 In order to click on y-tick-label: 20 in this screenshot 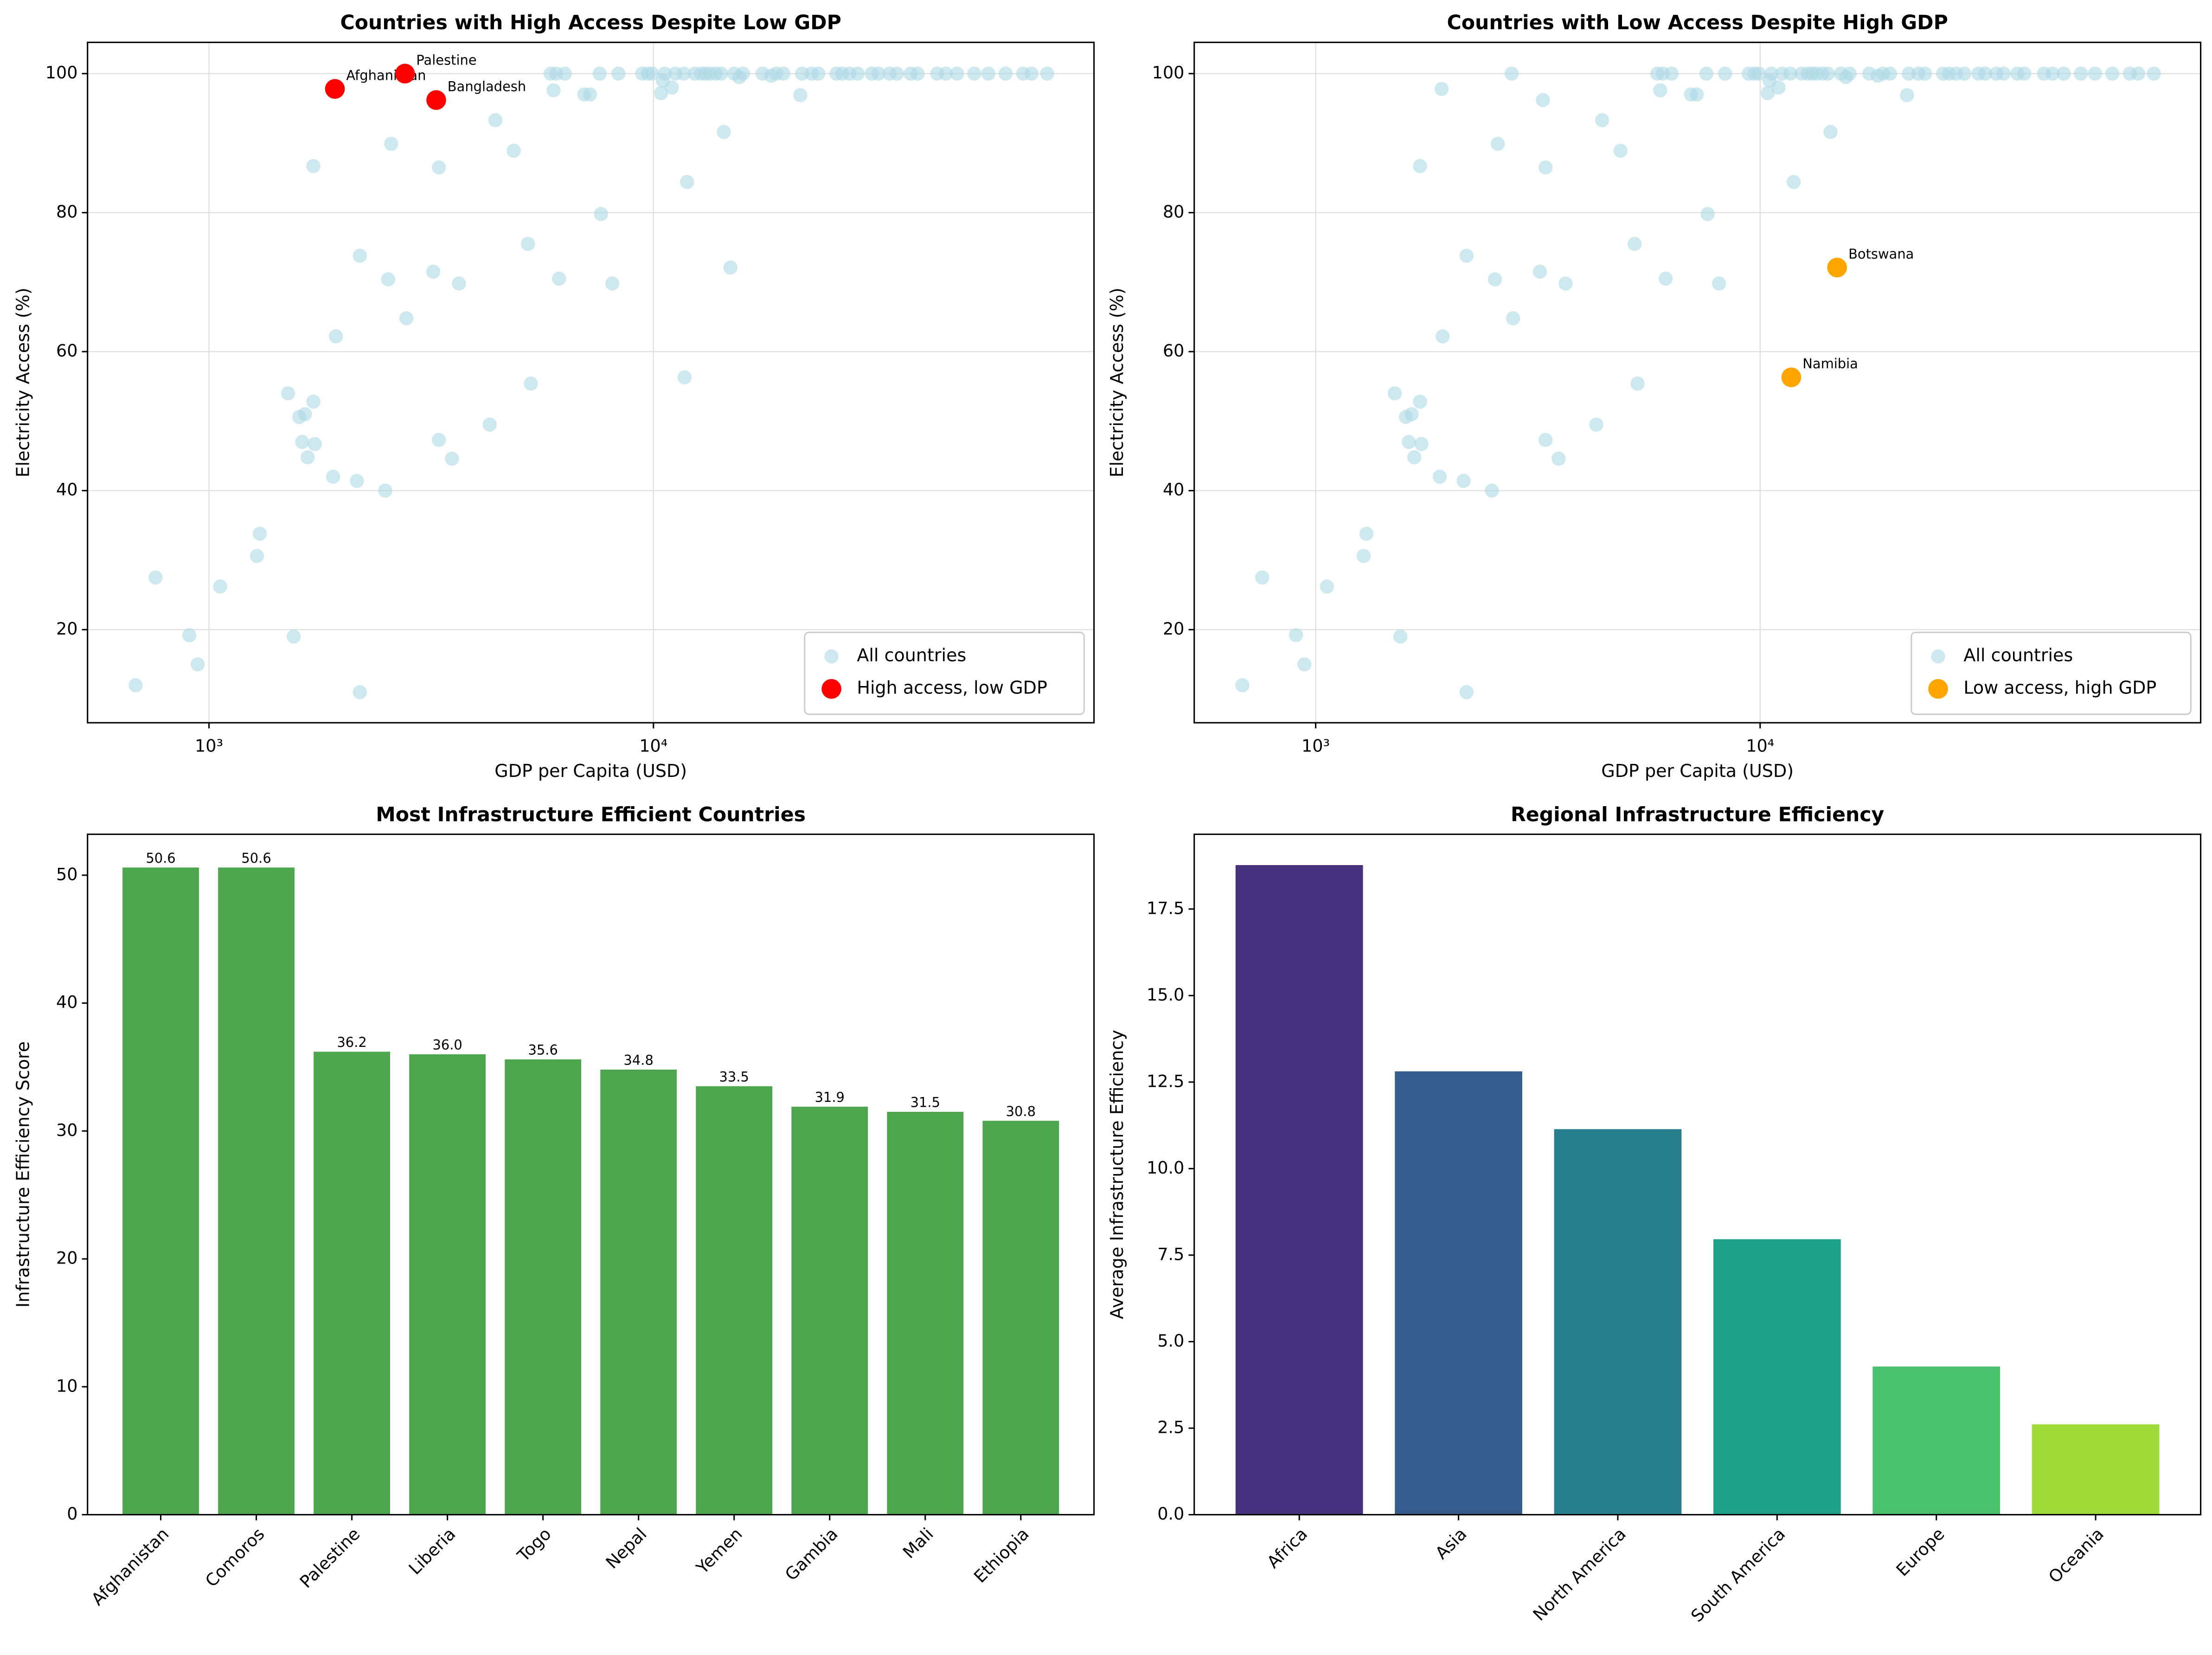, I will do `click(66, 629)`.